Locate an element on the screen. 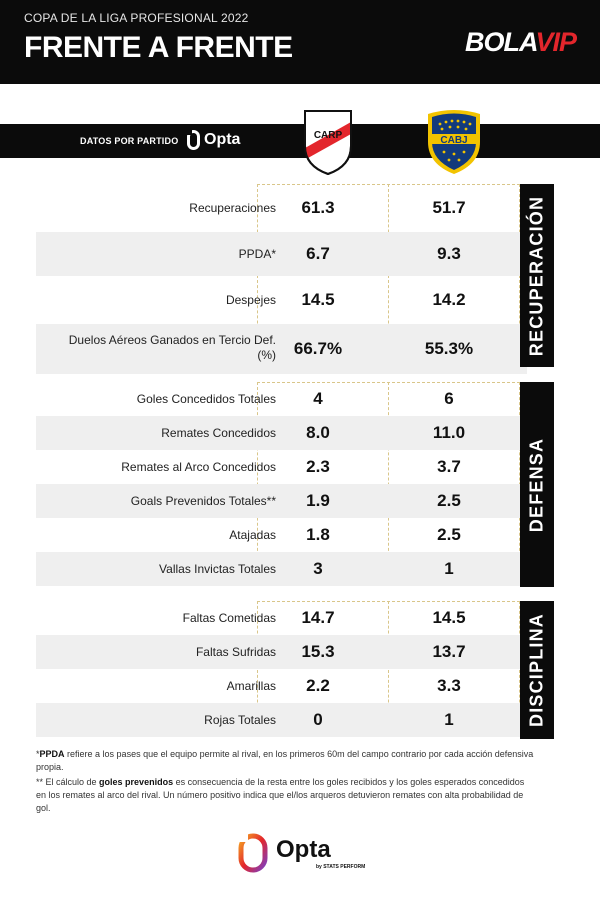 This screenshot has width=600, height=900. boca-value: 14.2 is located at coordinates (449, 299).